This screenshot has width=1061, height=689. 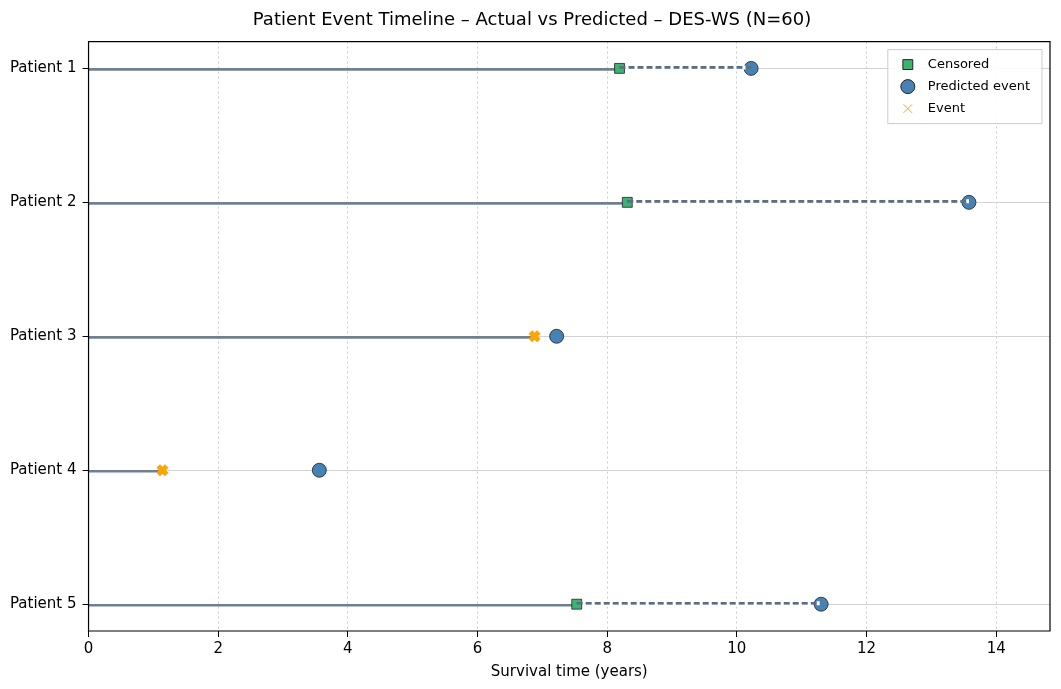 What do you see at coordinates (43, 469) in the screenshot?
I see `y-tick-label: Patient 4` at bounding box center [43, 469].